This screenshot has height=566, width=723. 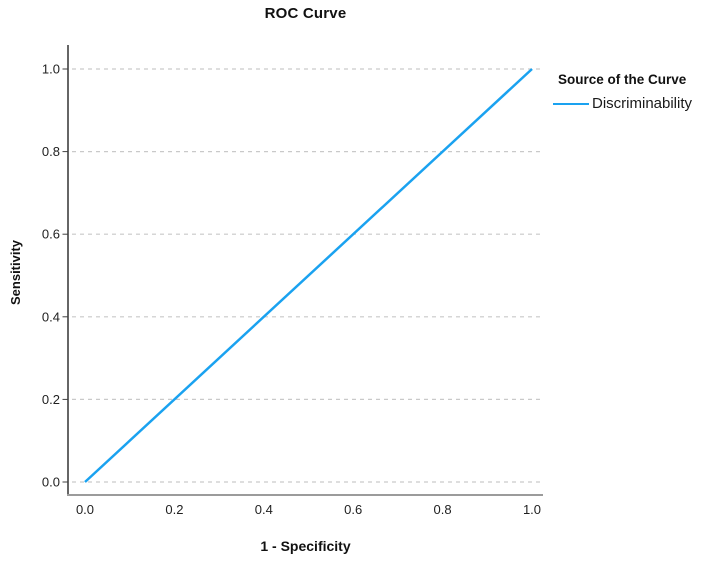 What do you see at coordinates (305, 13) in the screenshot?
I see `chart-title: ROC Curve` at bounding box center [305, 13].